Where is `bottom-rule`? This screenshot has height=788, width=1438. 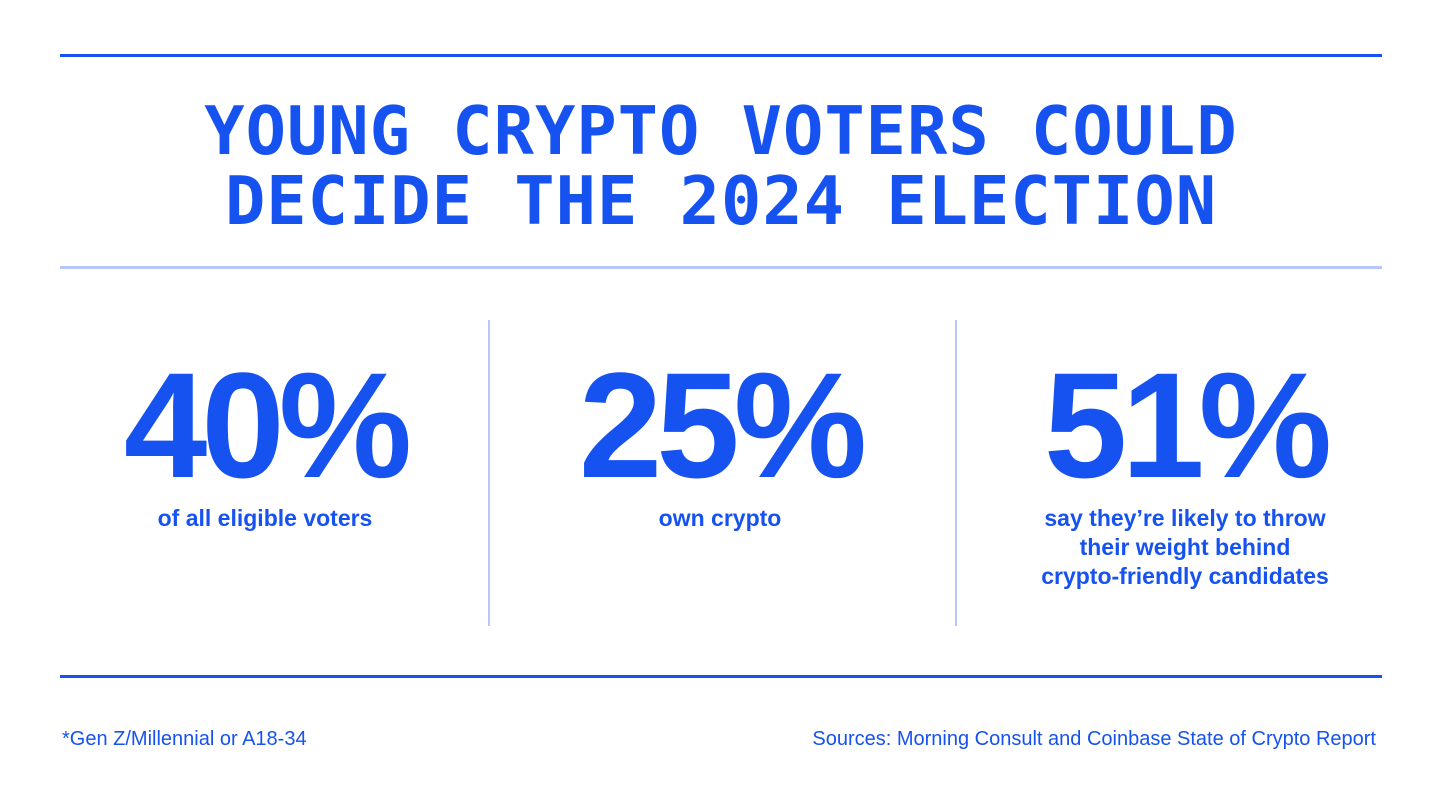 bottom-rule is located at coordinates (721, 676).